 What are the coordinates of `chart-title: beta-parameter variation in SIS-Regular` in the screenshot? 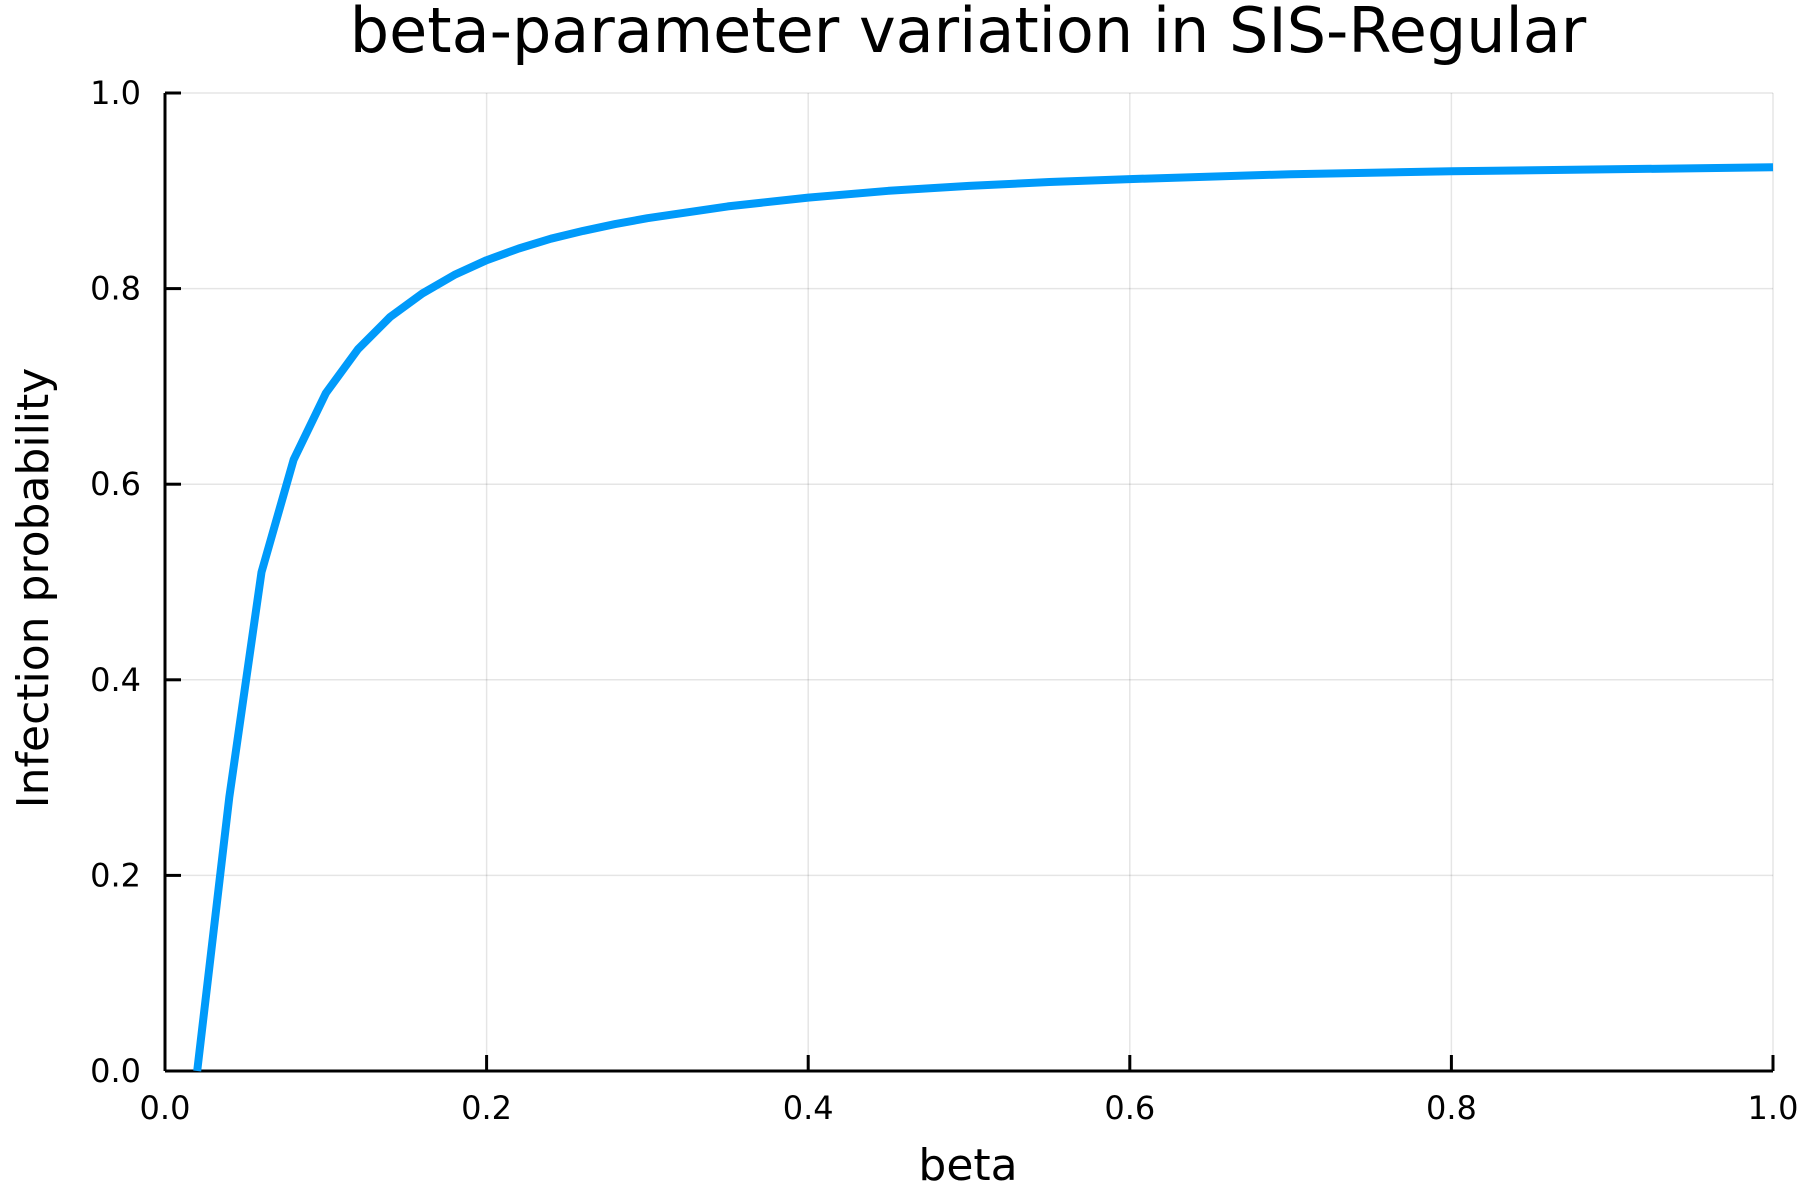 It's located at (968, 33).